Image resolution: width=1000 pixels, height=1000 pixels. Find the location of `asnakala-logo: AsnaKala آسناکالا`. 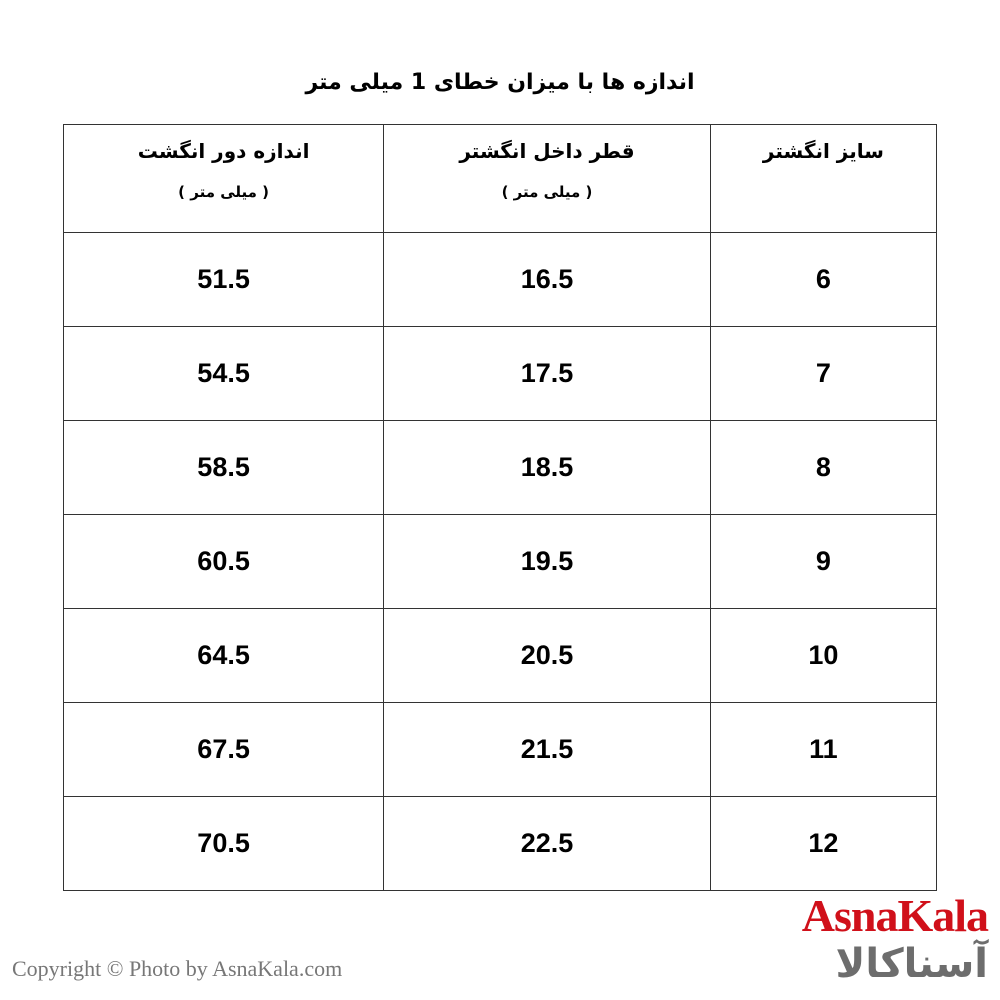

asnakala-logo: AsnaKala آسناکالا is located at coordinates (895, 938).